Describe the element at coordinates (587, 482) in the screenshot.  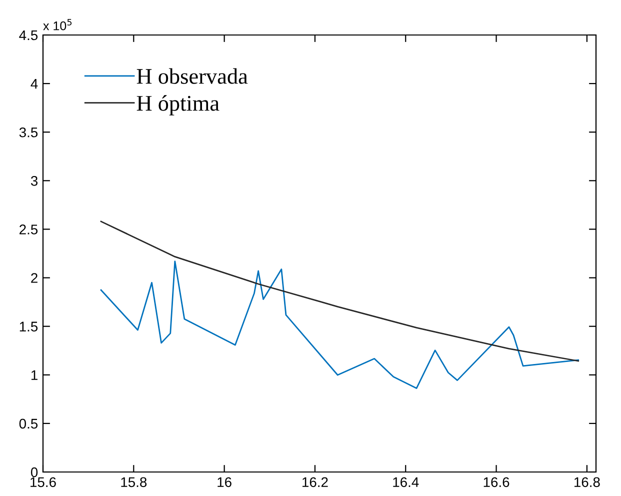
I see `x-tick-label: 16.8` at that location.